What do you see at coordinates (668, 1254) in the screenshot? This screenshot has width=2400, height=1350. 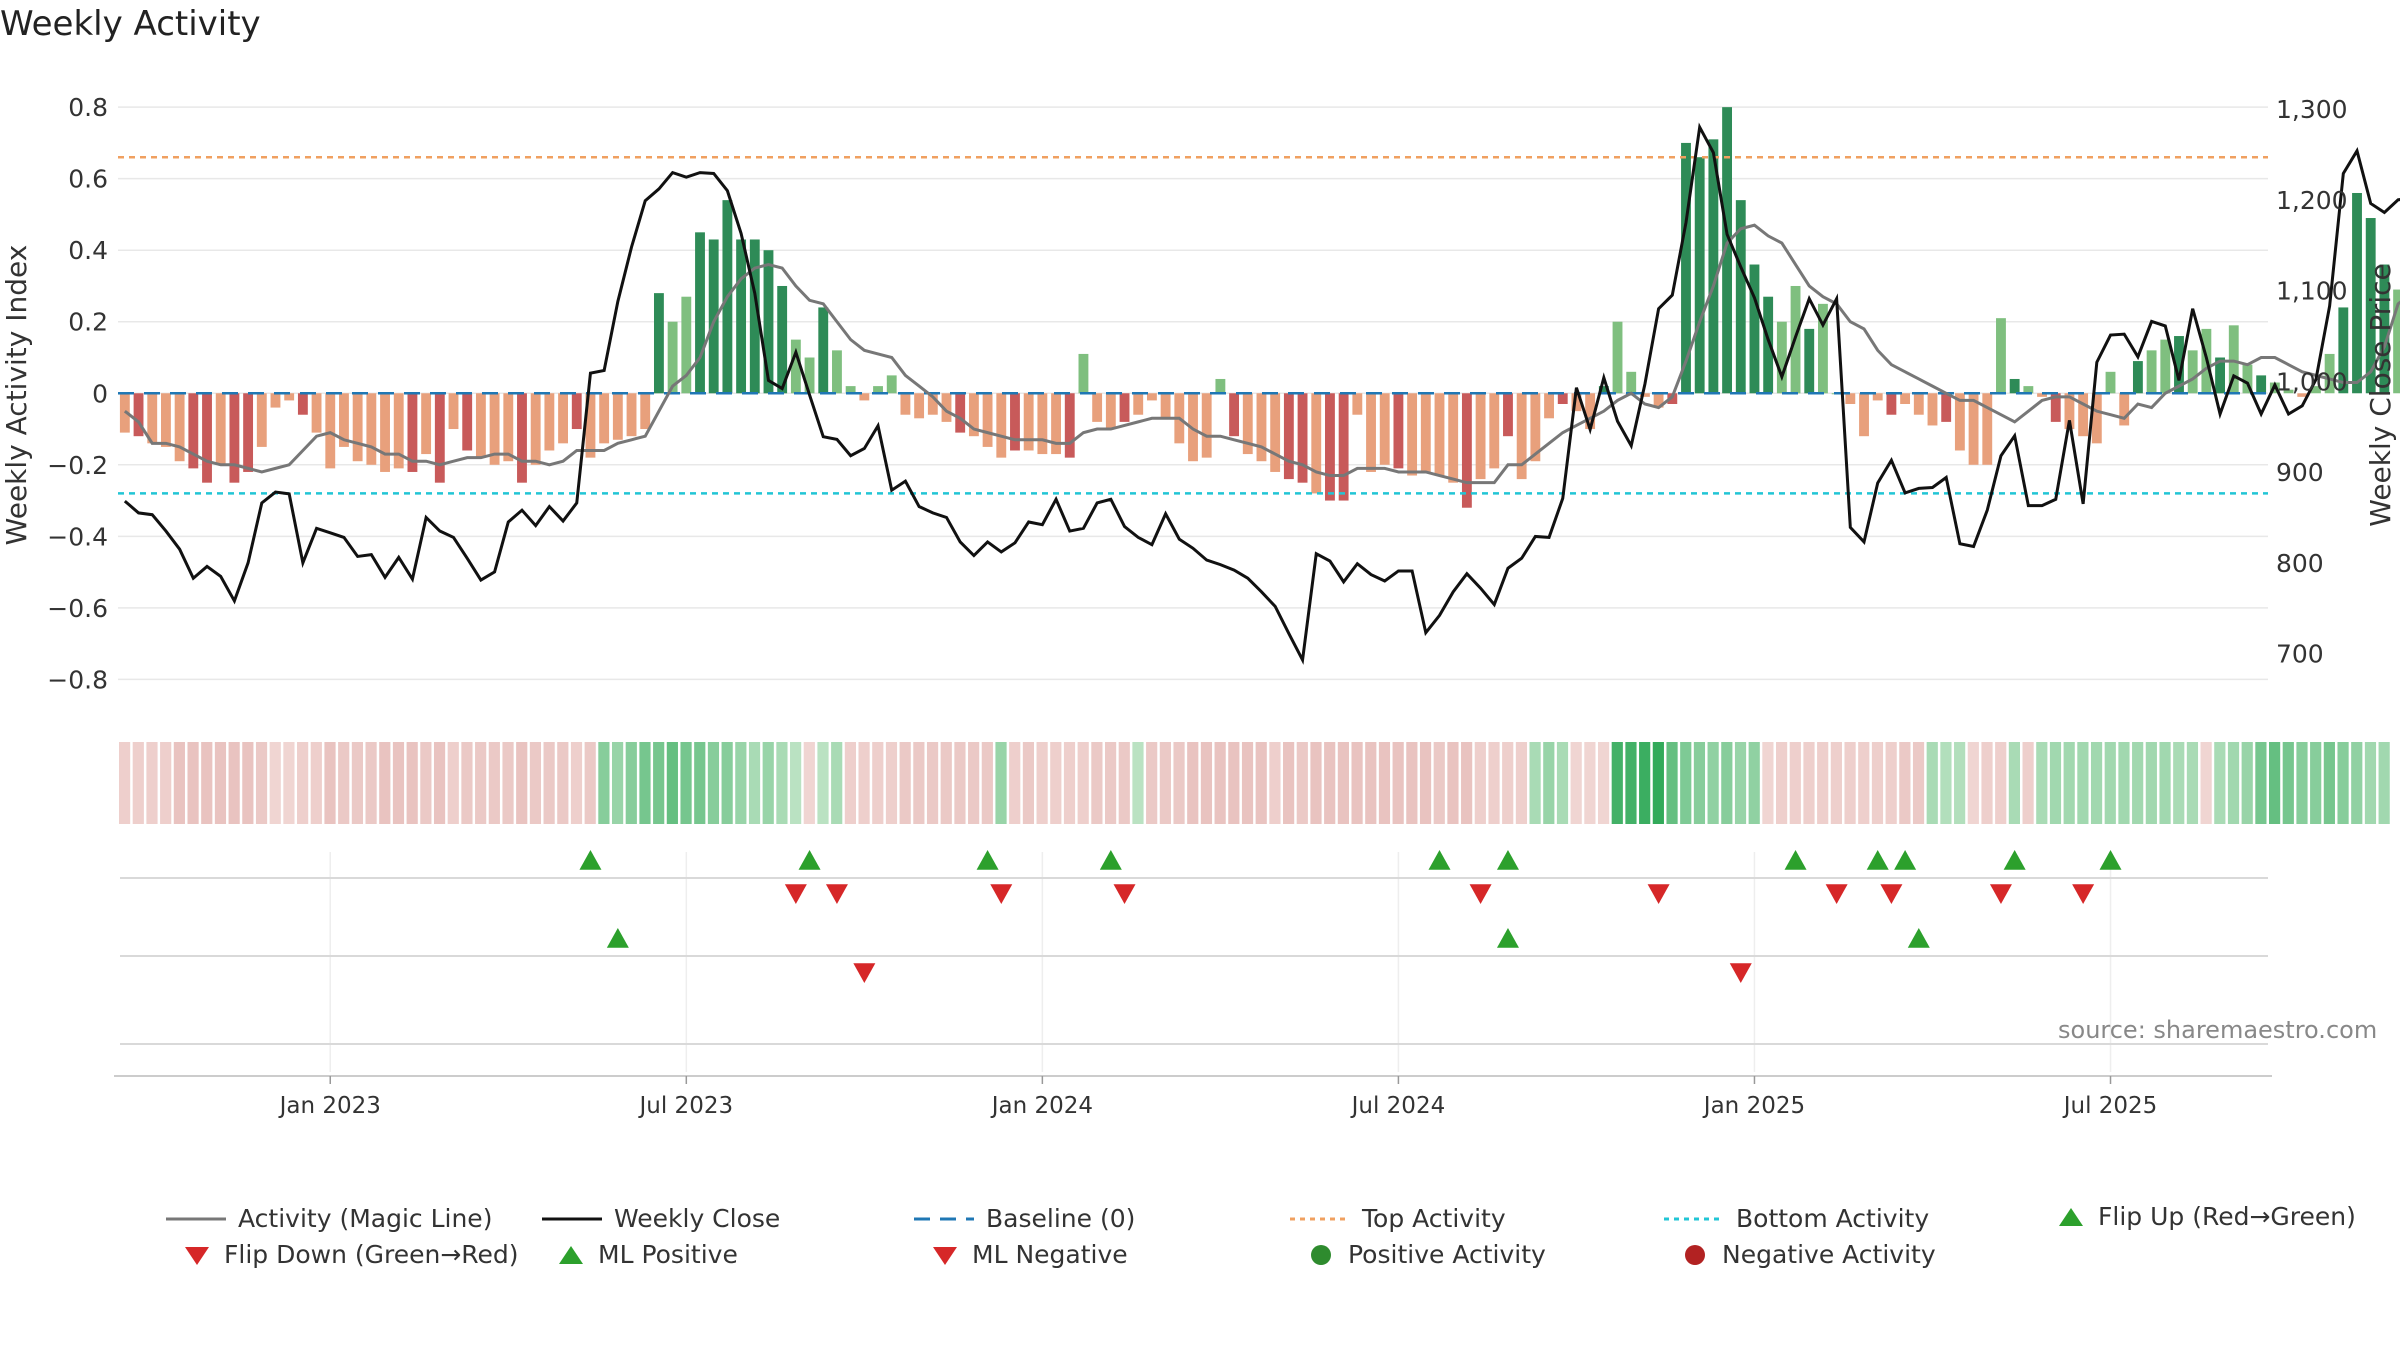 I see `legend-label: ML Positive` at bounding box center [668, 1254].